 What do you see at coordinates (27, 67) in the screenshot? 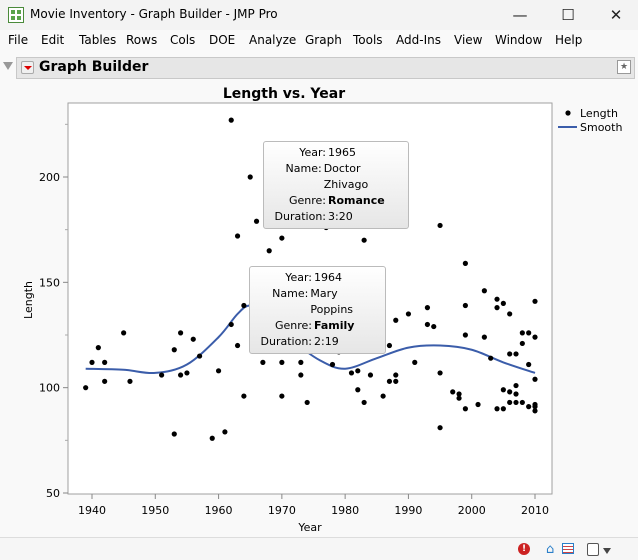
I see `red-triangle-menu-icon` at bounding box center [27, 67].